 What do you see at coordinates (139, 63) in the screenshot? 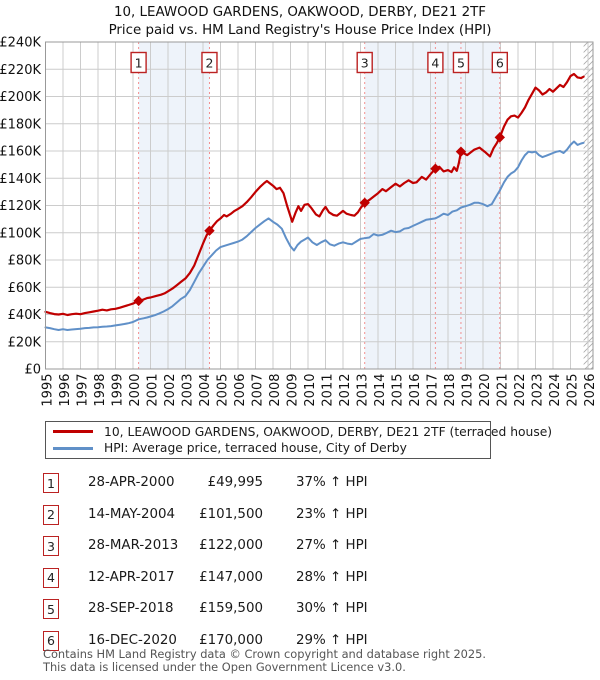
I see `svg-text: 1` at bounding box center [139, 63].